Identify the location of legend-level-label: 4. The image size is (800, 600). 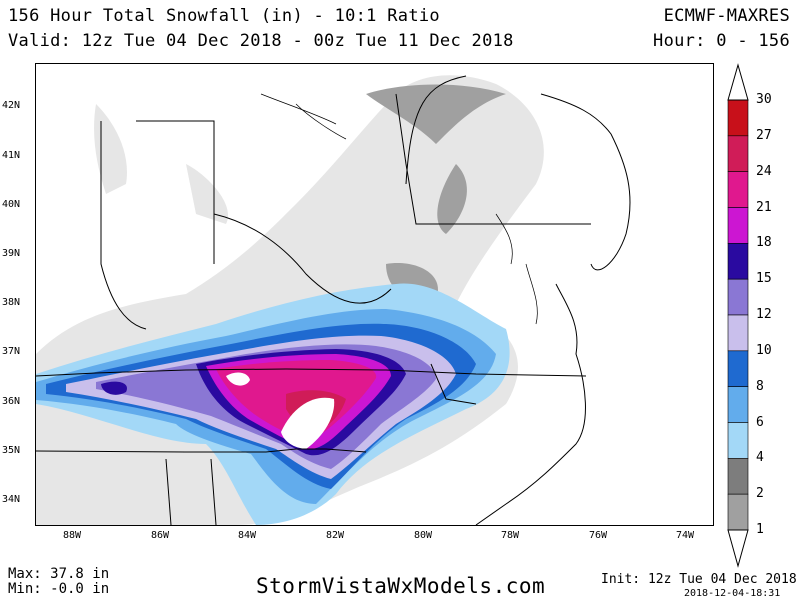
(760, 458).